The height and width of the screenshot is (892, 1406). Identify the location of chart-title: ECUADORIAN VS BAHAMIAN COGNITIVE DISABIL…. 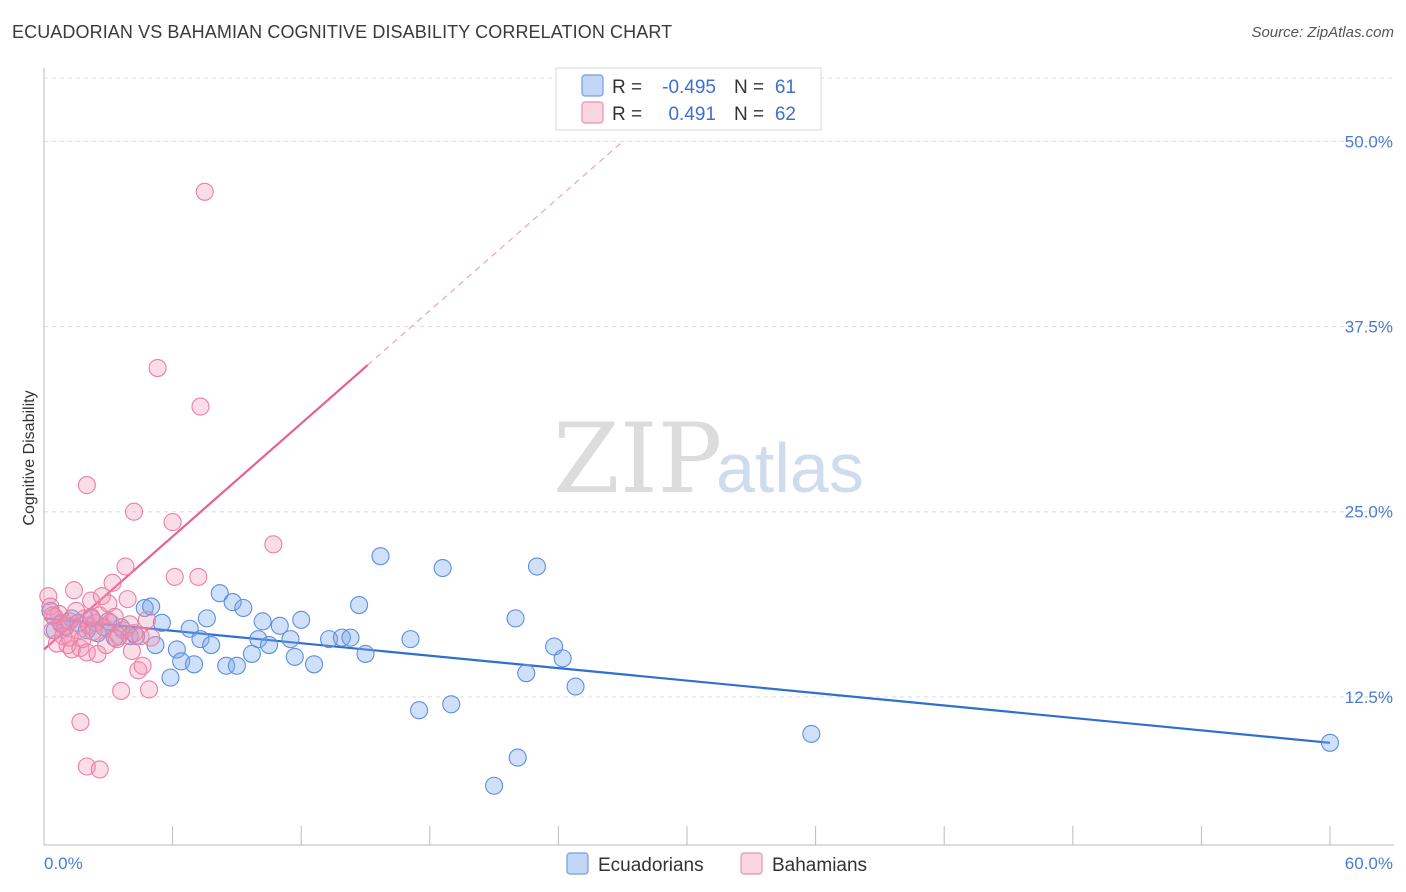
(342, 32).